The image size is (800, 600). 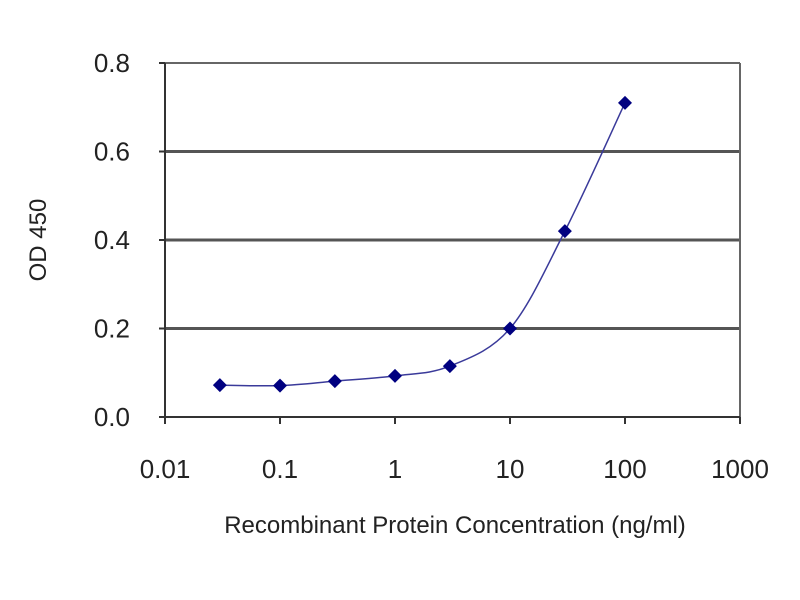 What do you see at coordinates (112, 417) in the screenshot?
I see `y-tick-label: 0.0` at bounding box center [112, 417].